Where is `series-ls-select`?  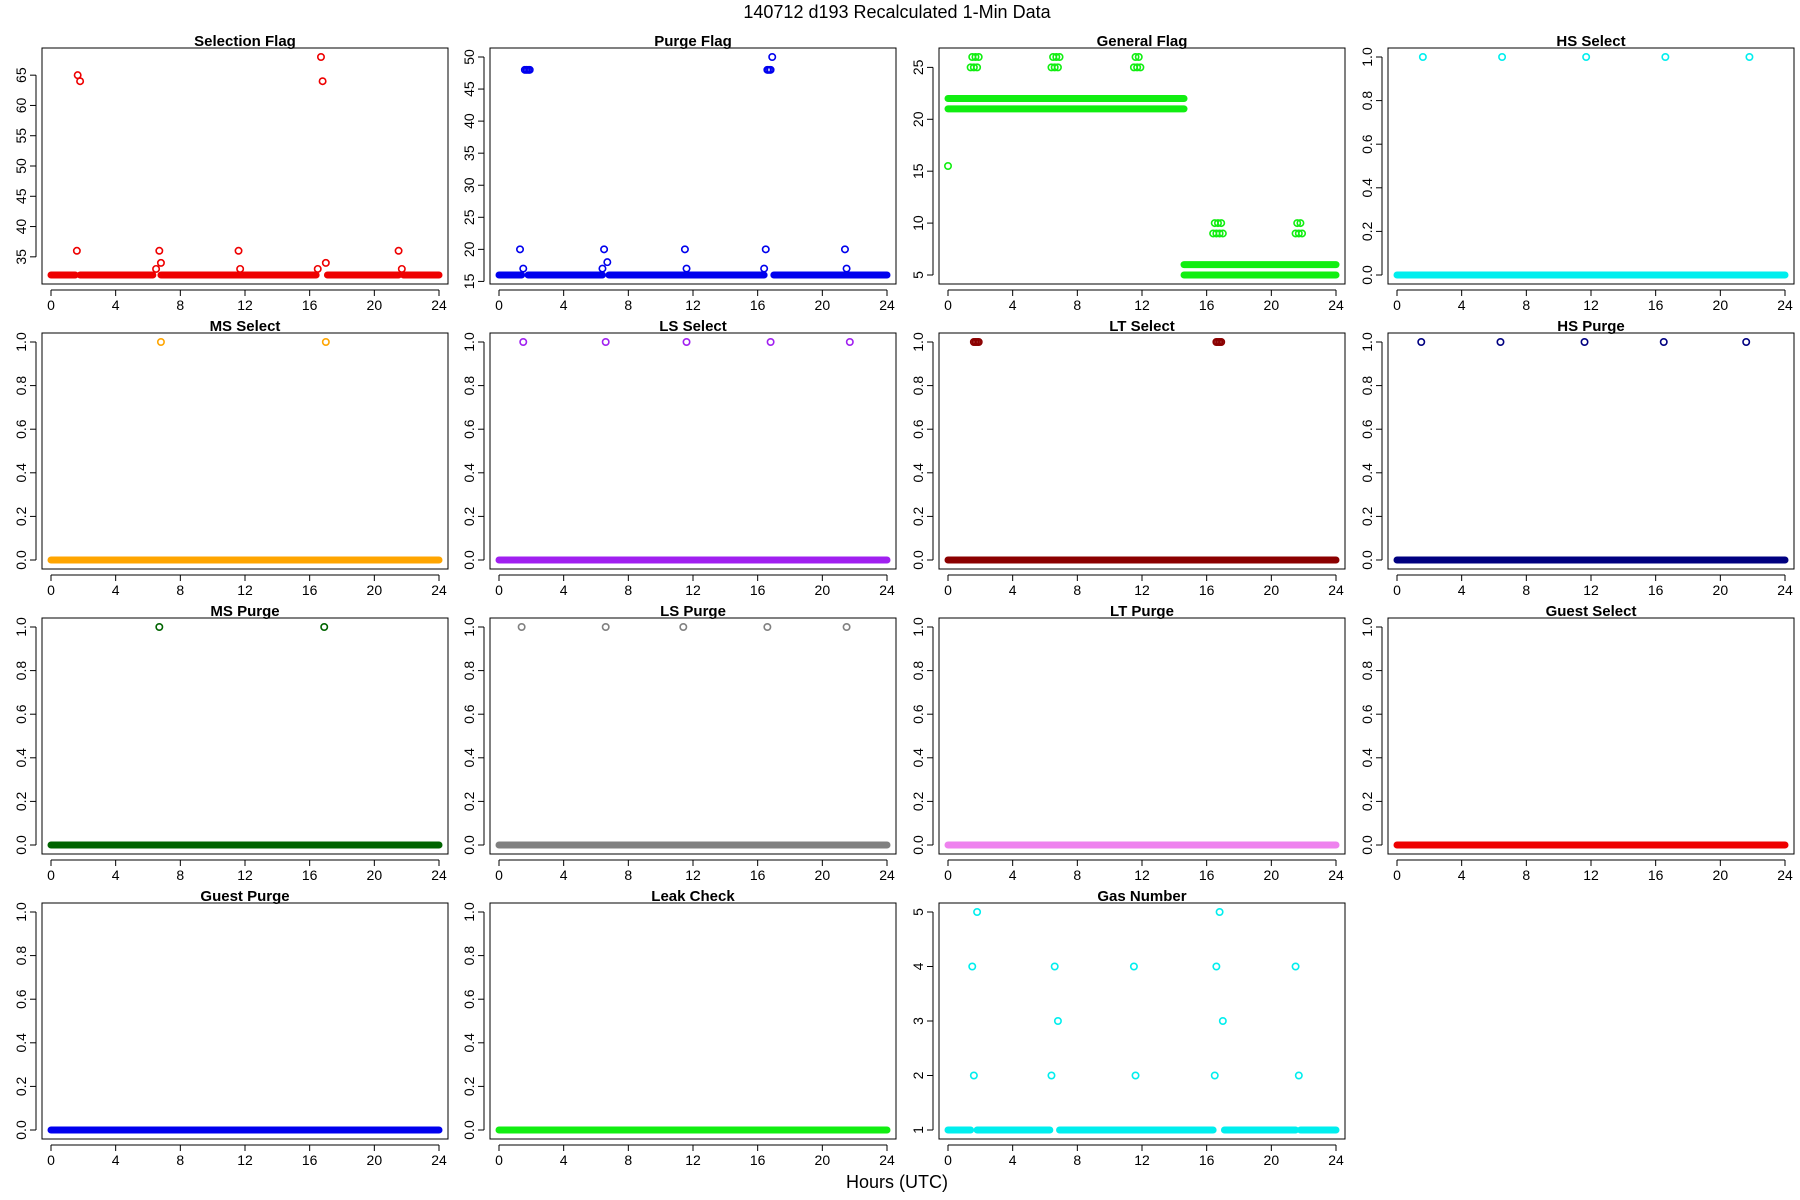 series-ls-select is located at coordinates (693, 450).